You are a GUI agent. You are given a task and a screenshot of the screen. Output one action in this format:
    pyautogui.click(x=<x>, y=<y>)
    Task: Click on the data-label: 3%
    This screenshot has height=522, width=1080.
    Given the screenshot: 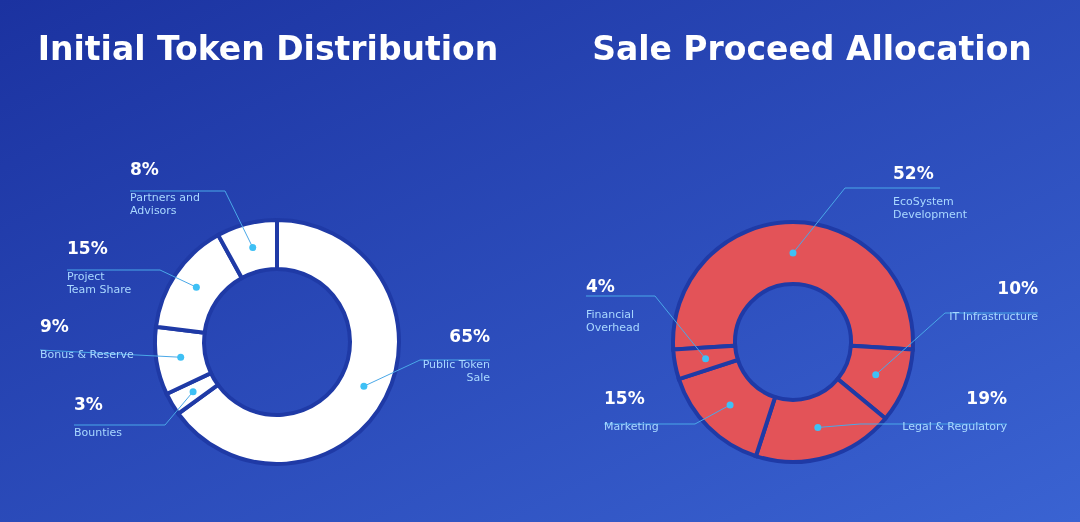 What is the action you would take?
    pyautogui.click(x=88, y=404)
    